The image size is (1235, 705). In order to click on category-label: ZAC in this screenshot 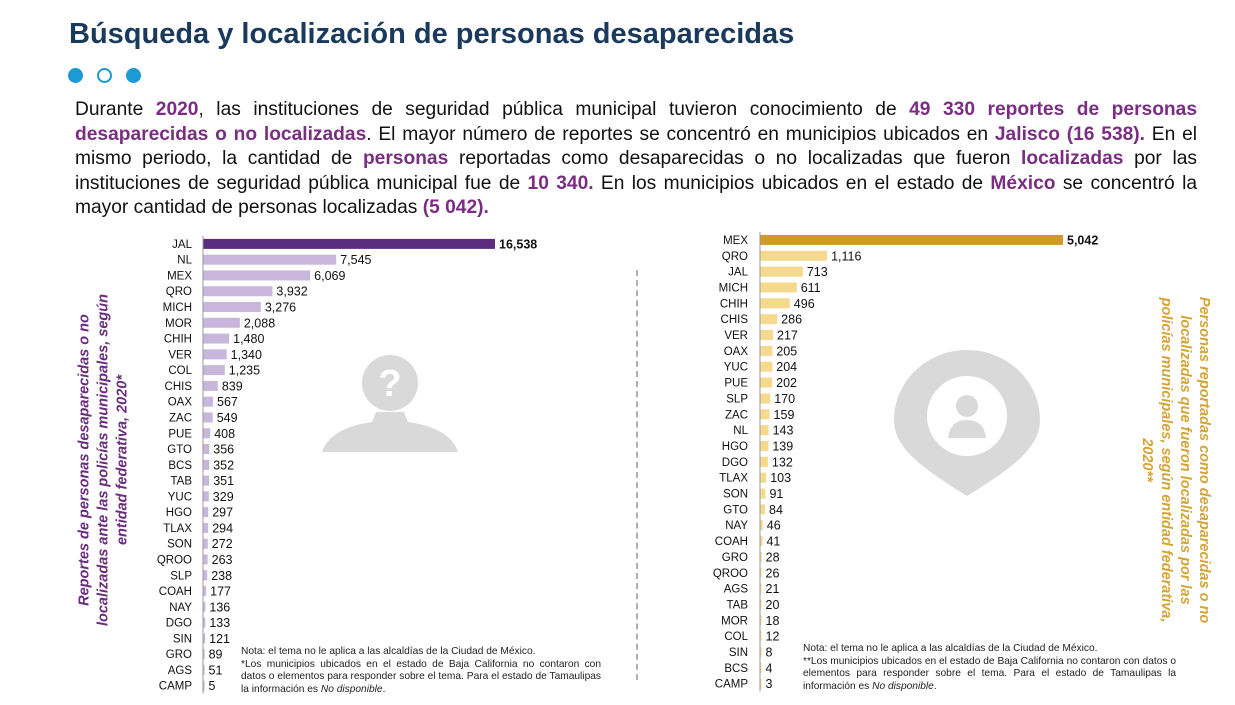, I will do `click(736, 415)`.